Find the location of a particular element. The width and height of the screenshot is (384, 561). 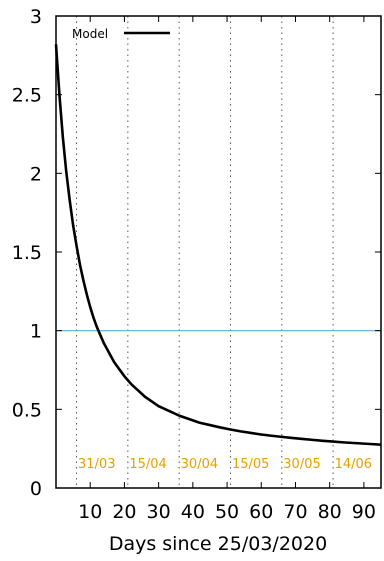

x-tick-label: 50 is located at coordinates (227, 512).